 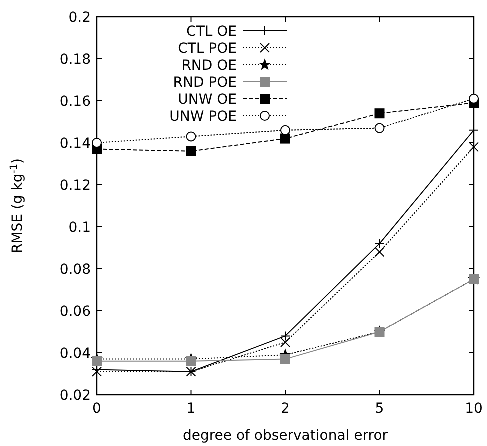 What do you see at coordinates (76, 144) in the screenshot?
I see `y-tick-label: 0.14` at bounding box center [76, 144].